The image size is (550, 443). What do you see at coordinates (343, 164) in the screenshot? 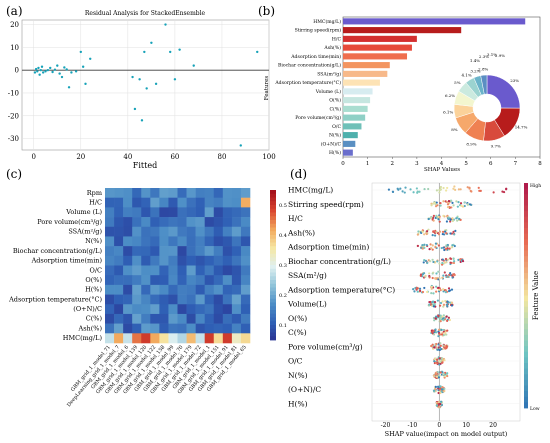
I see `importance-xtick-0: 0` at bounding box center [343, 164].